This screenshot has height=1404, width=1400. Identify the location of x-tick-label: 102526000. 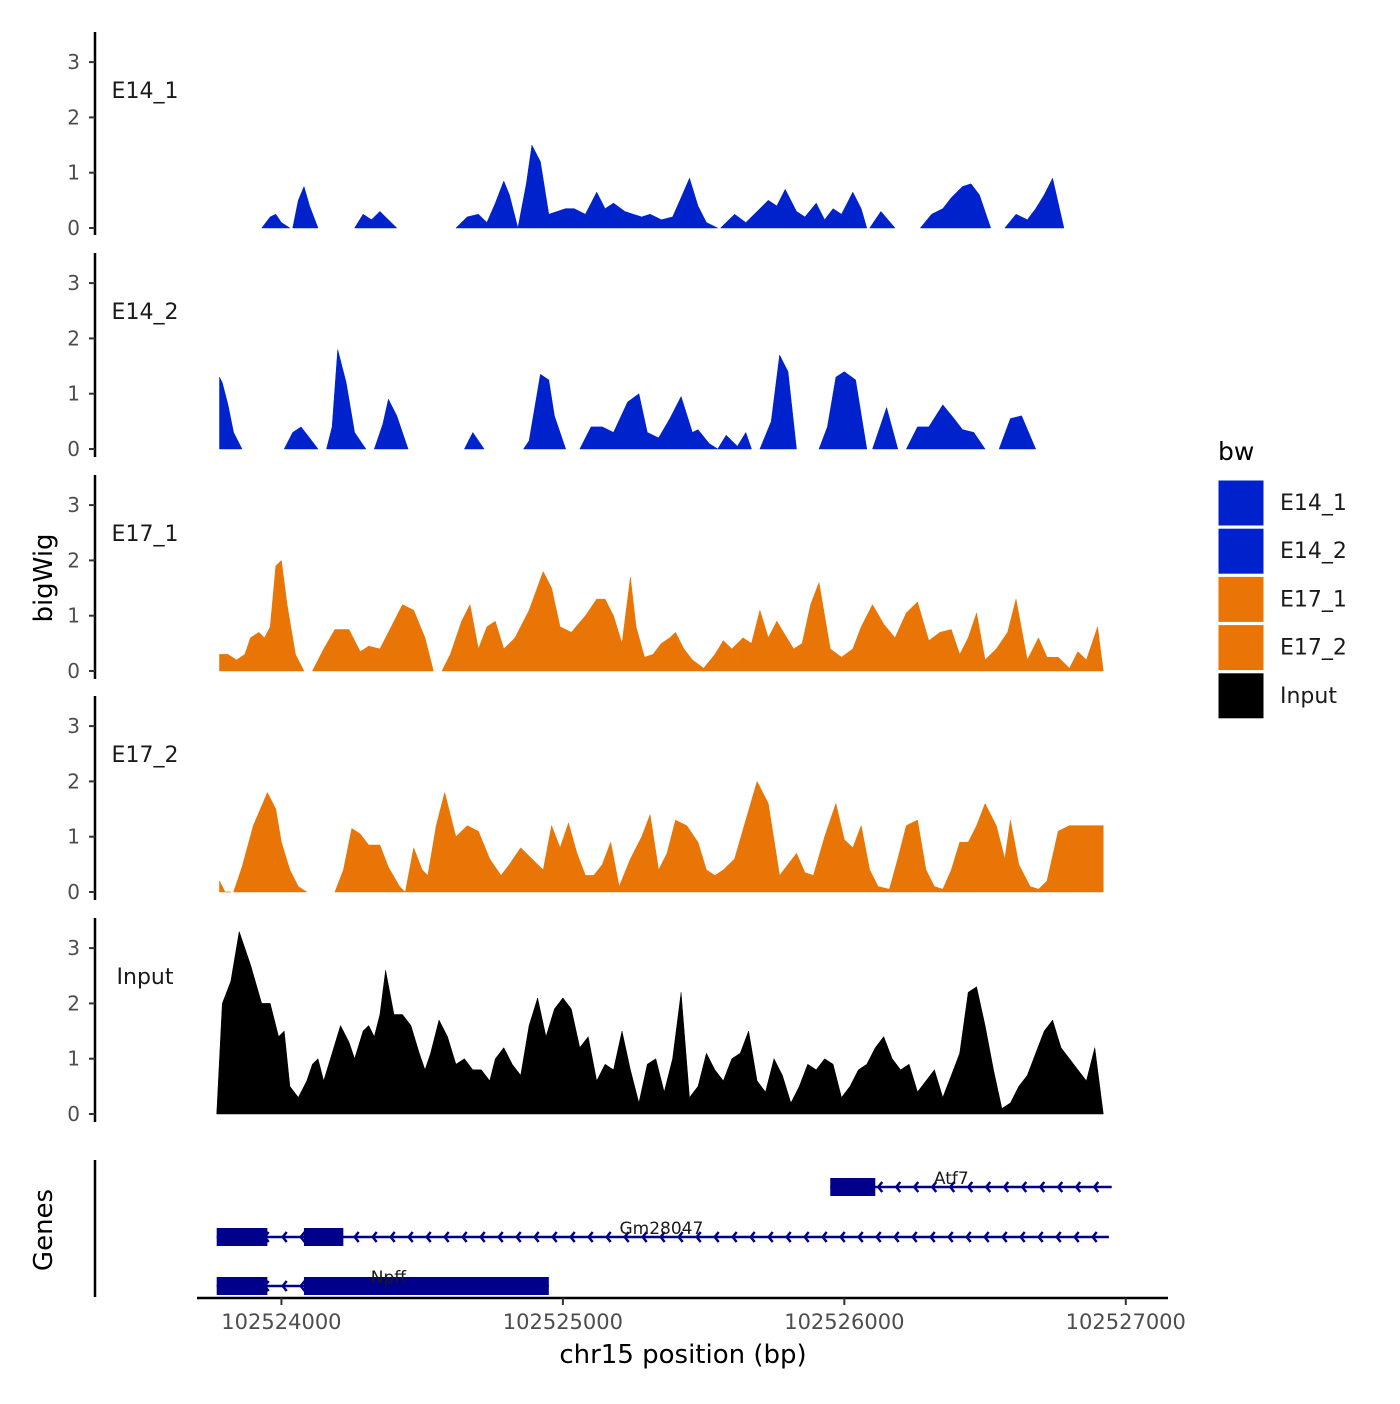
(844, 1322).